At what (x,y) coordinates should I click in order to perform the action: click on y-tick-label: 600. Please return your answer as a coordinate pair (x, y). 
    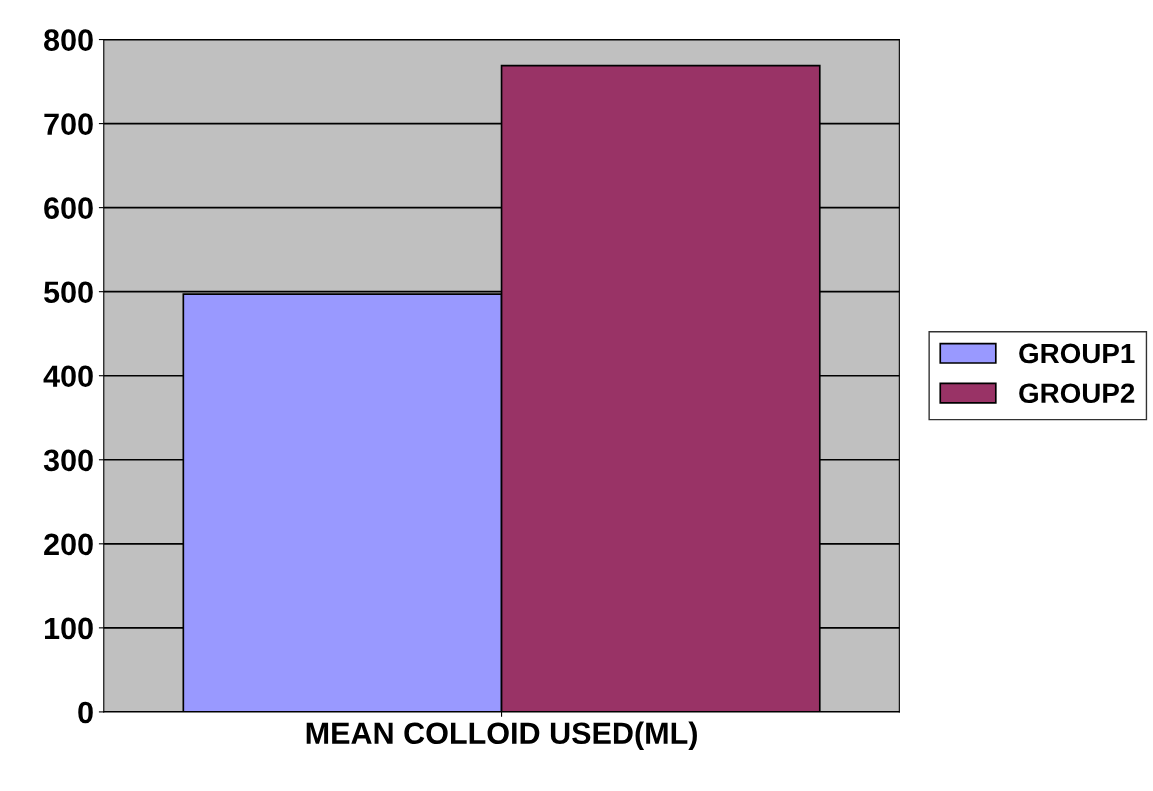
    Looking at the image, I should click on (68, 208).